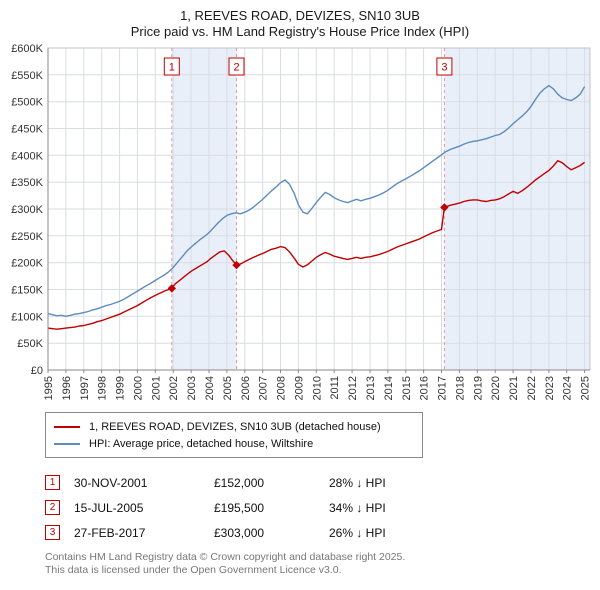 This screenshot has height=590, width=600. I want to click on y-axis-tick-label: £100K, so click(27, 317).